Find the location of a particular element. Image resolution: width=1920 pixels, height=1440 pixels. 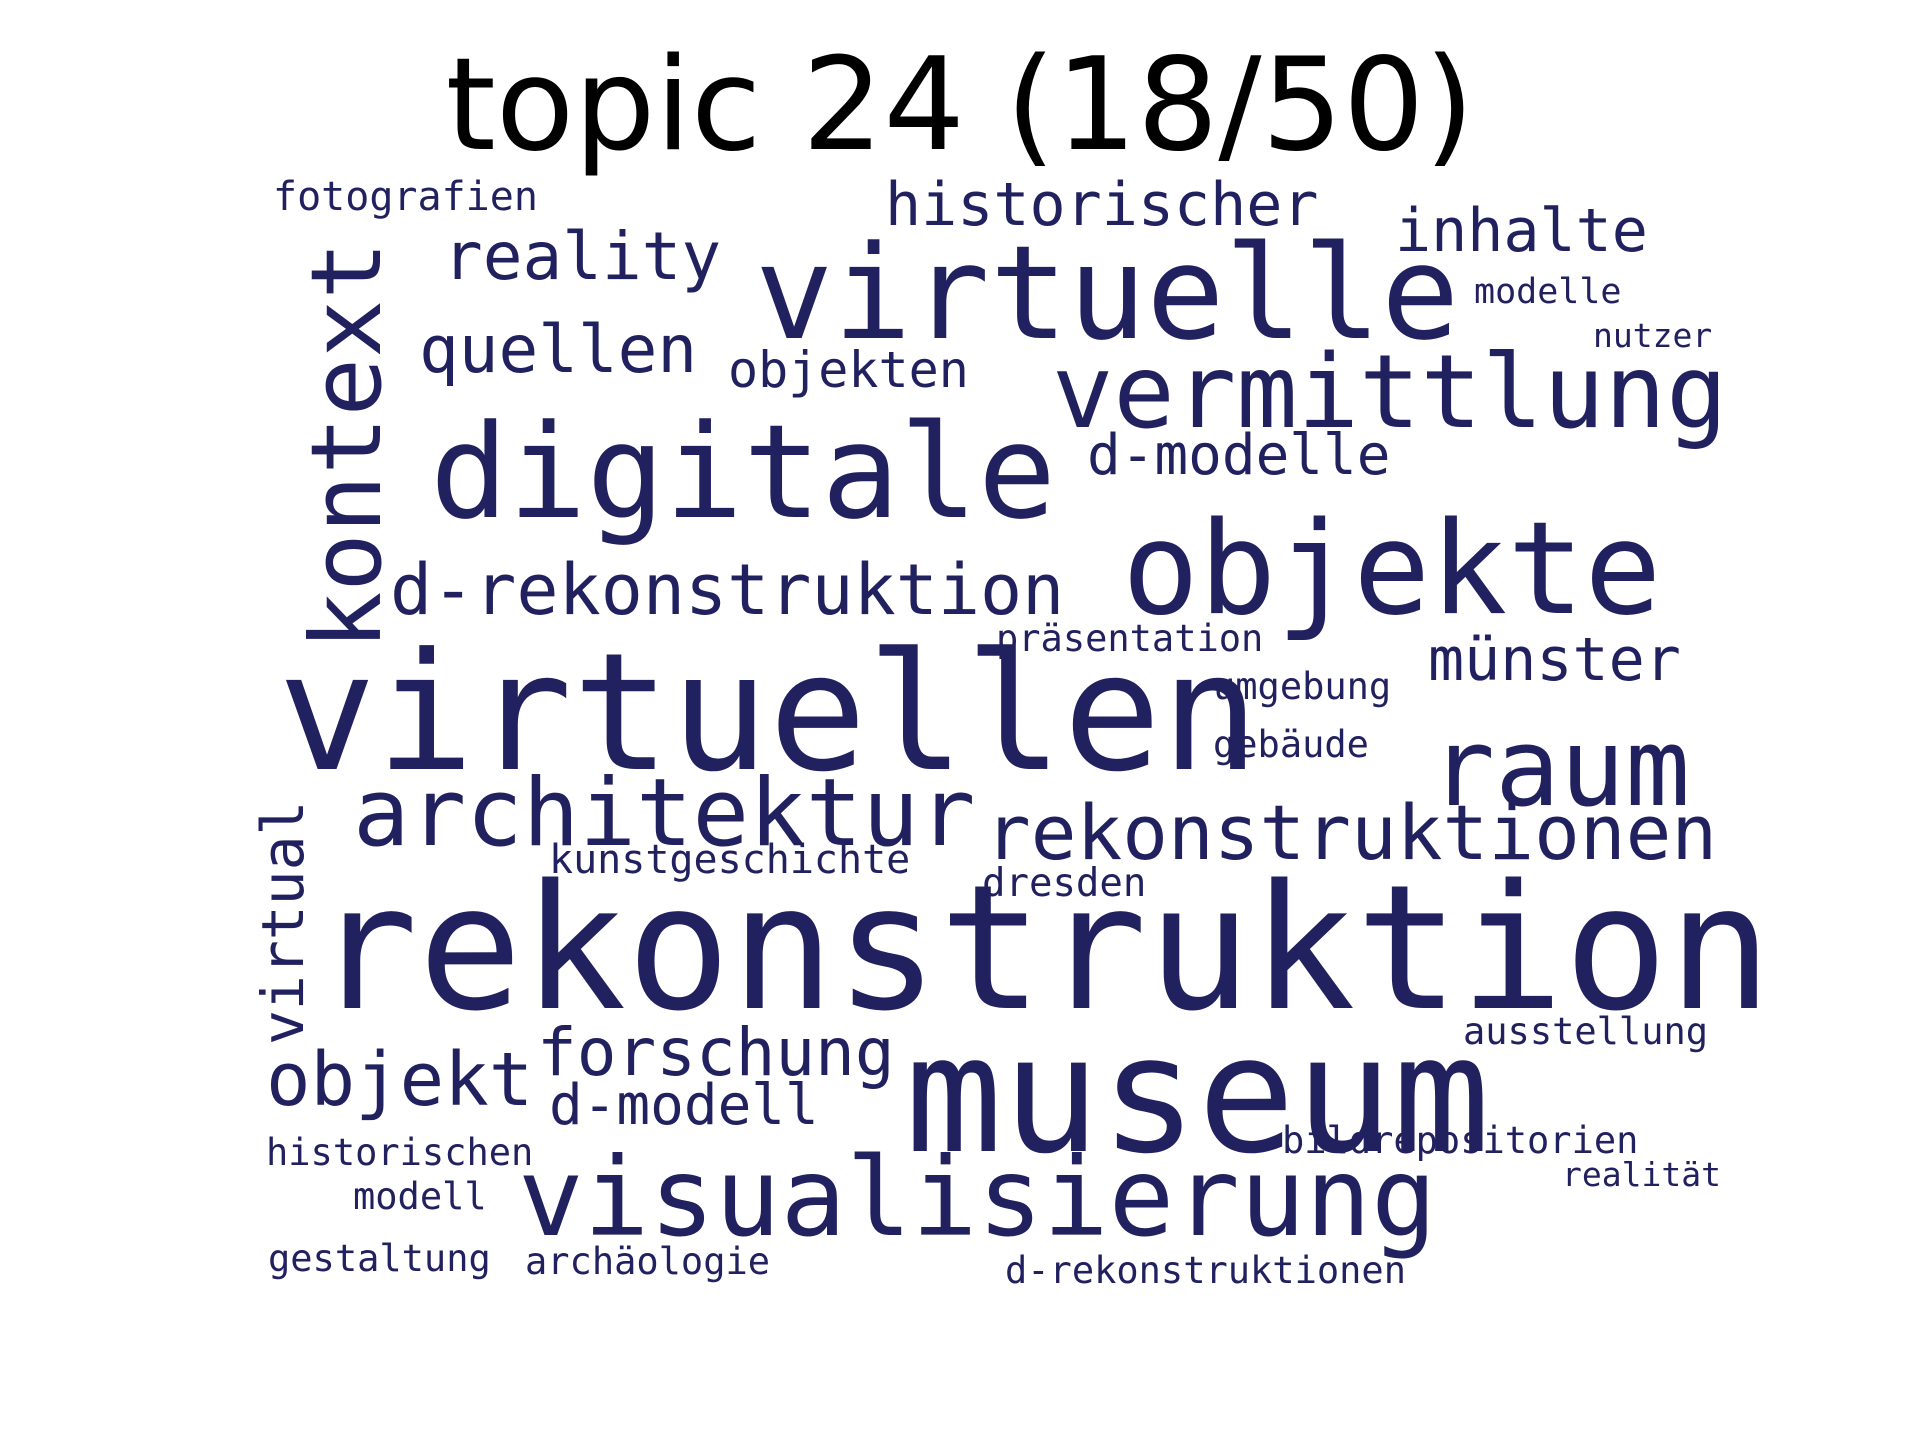

word-d-modell: d-modell is located at coordinates (684, 1105).